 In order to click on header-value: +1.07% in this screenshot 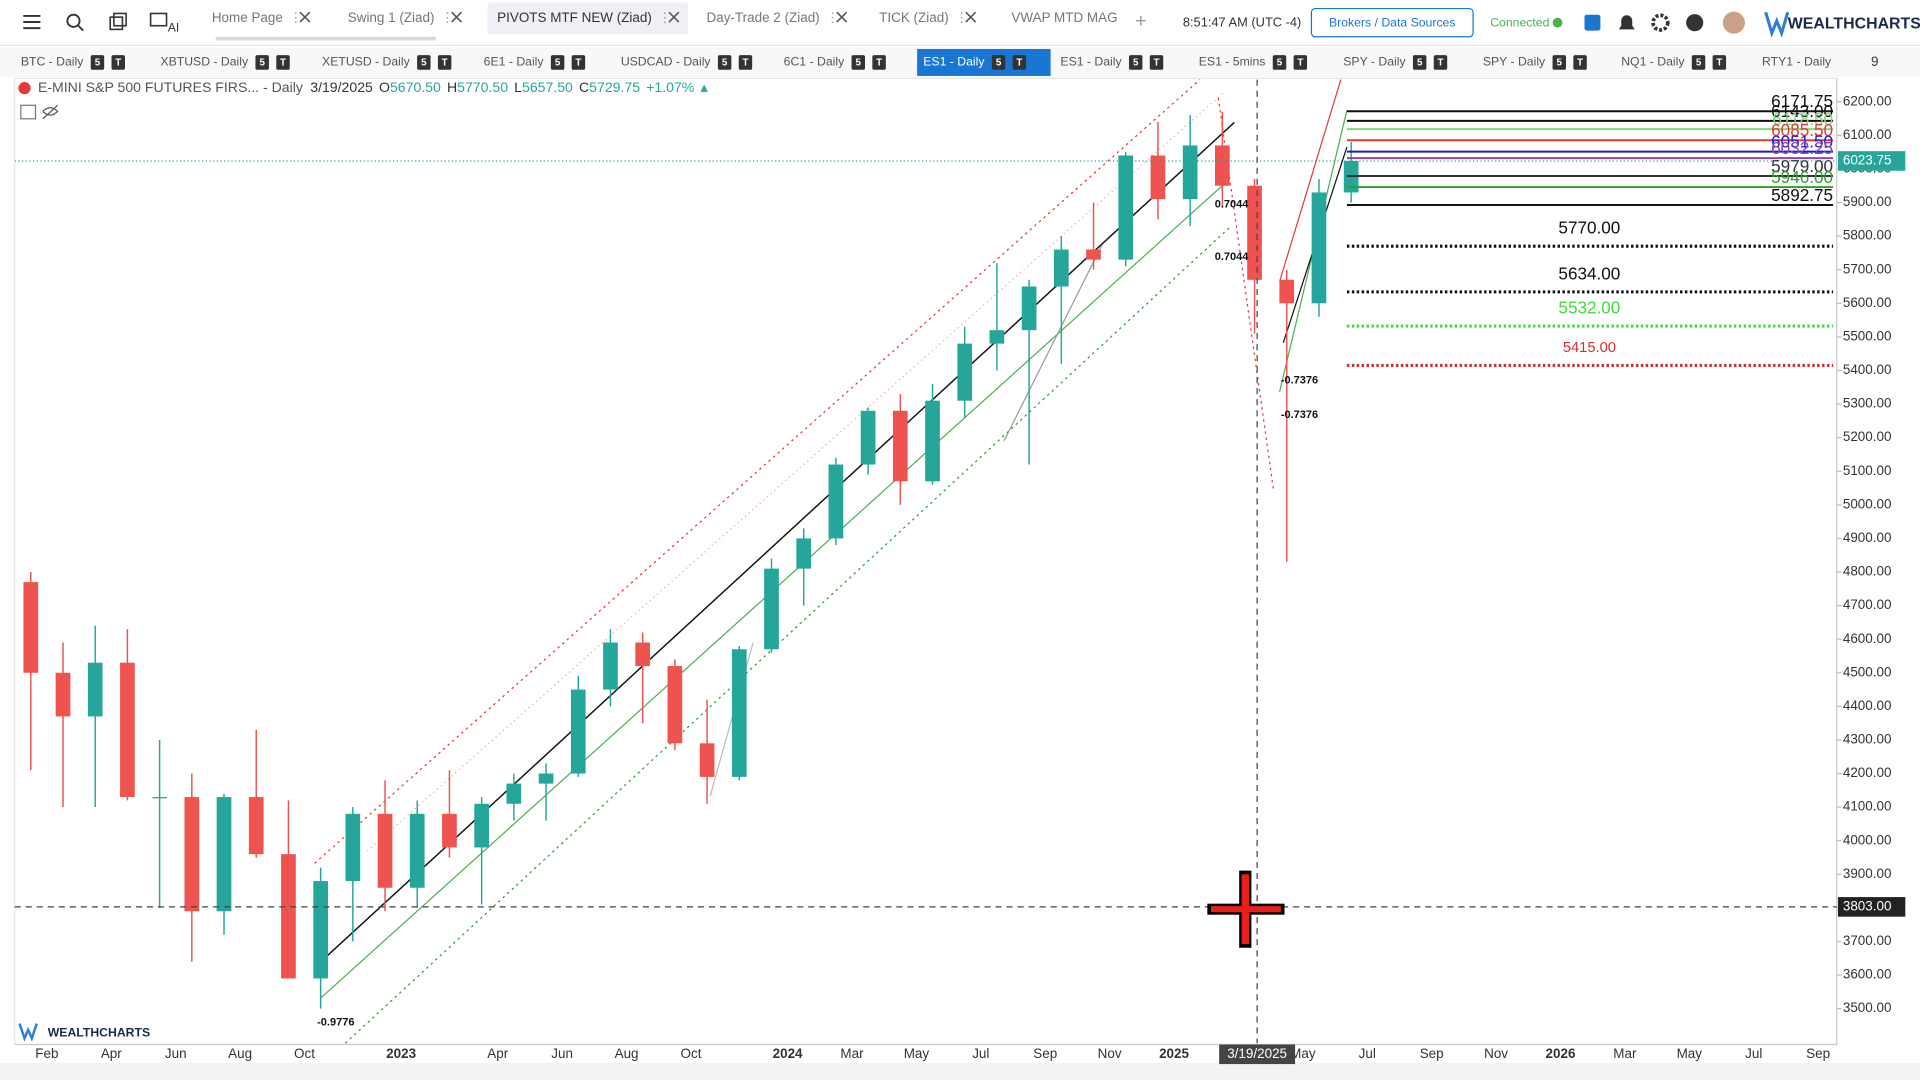, I will do `click(670, 87)`.